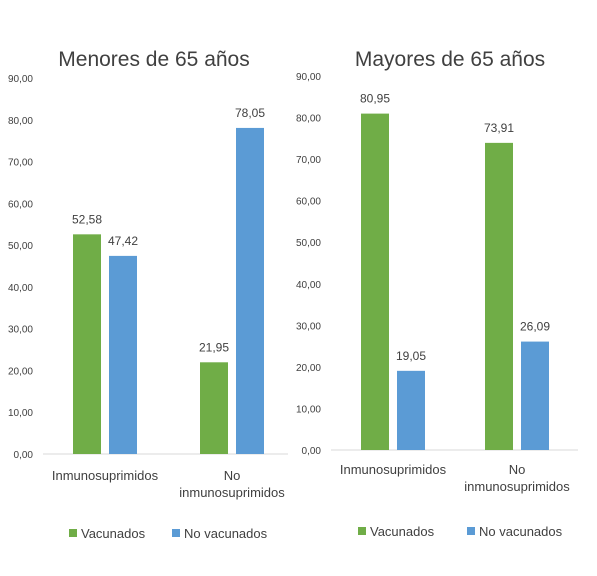  What do you see at coordinates (123, 241) in the screenshot?
I see `data-label: 47,42` at bounding box center [123, 241].